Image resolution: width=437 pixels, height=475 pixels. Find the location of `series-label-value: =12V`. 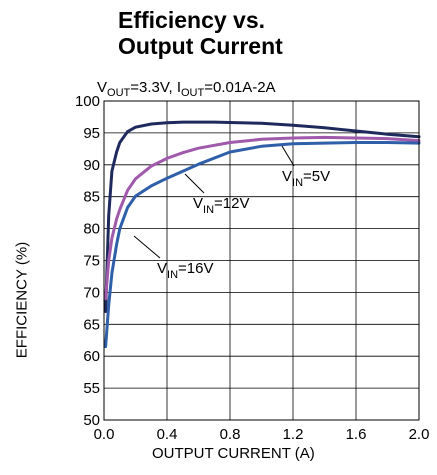

series-label-value: =12V is located at coordinates (231, 203).